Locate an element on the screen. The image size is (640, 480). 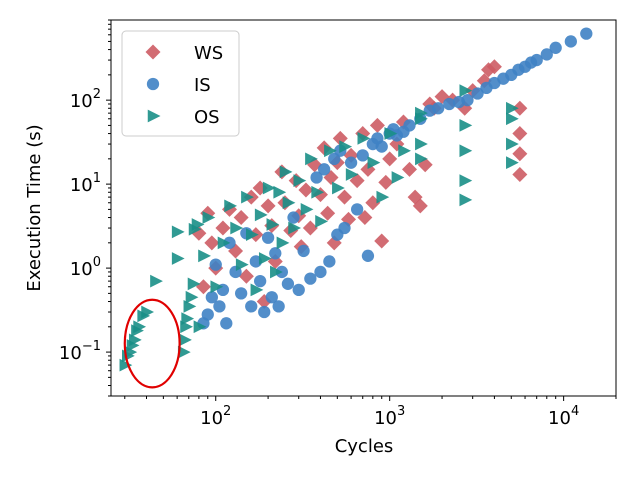
legend-marker-is is located at coordinates (153, 84).